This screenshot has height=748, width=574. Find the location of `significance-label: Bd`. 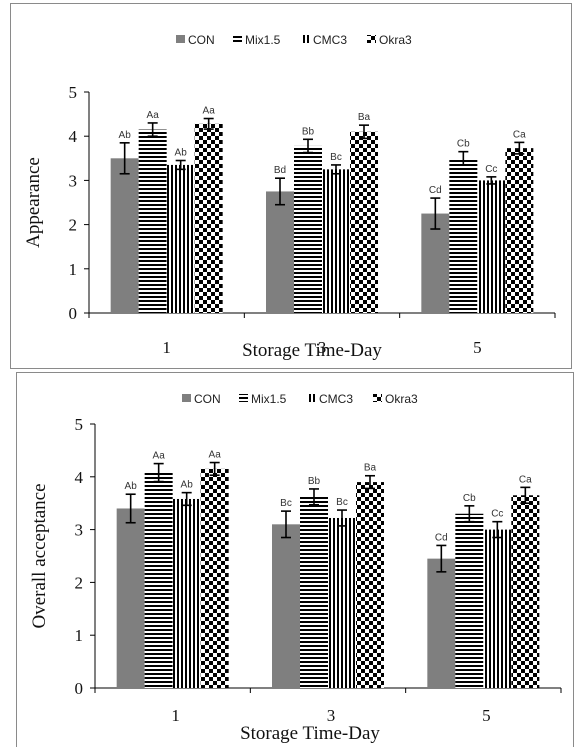

significance-label: Bd is located at coordinates (280, 170).